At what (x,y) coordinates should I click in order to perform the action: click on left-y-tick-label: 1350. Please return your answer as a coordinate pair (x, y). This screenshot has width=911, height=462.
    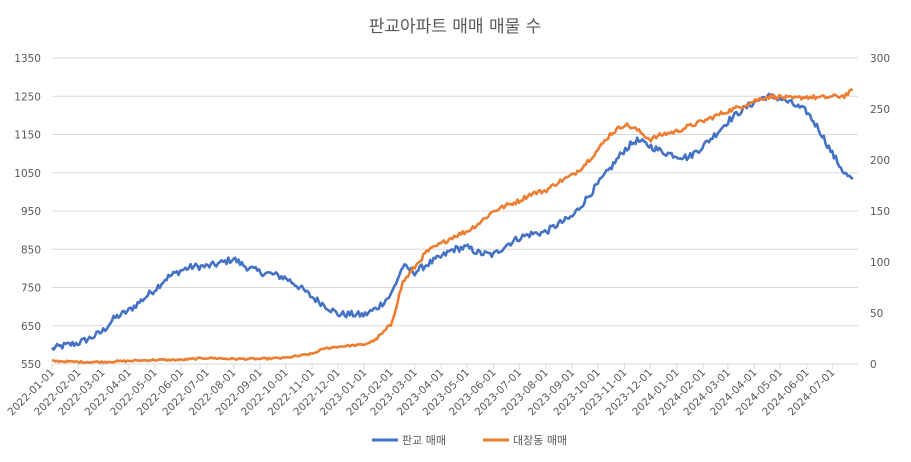
    Looking at the image, I should click on (27, 59).